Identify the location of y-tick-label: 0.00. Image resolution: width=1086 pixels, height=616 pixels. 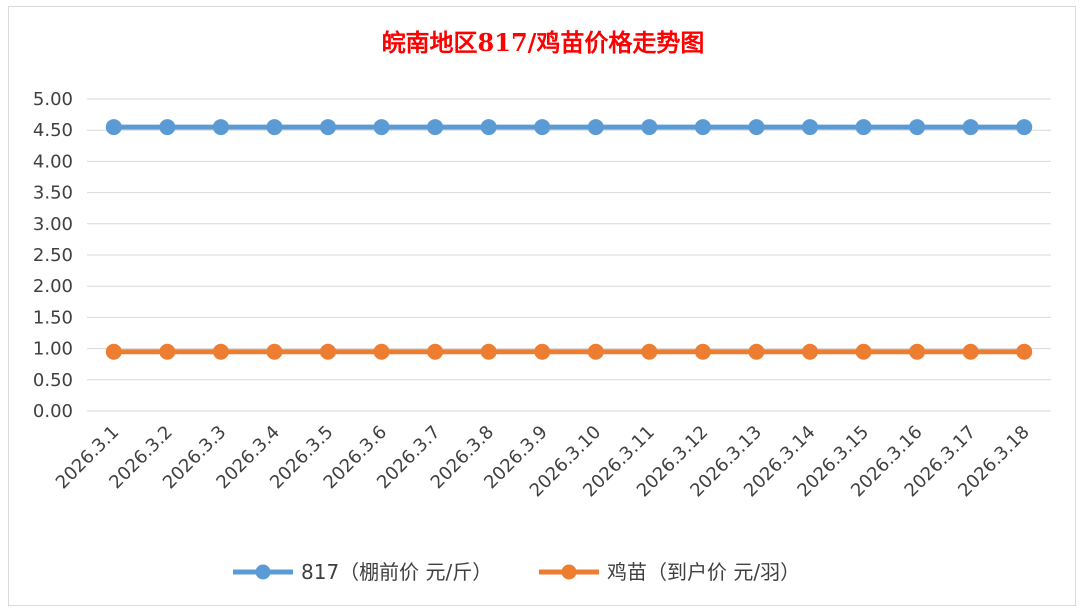
(53, 411).